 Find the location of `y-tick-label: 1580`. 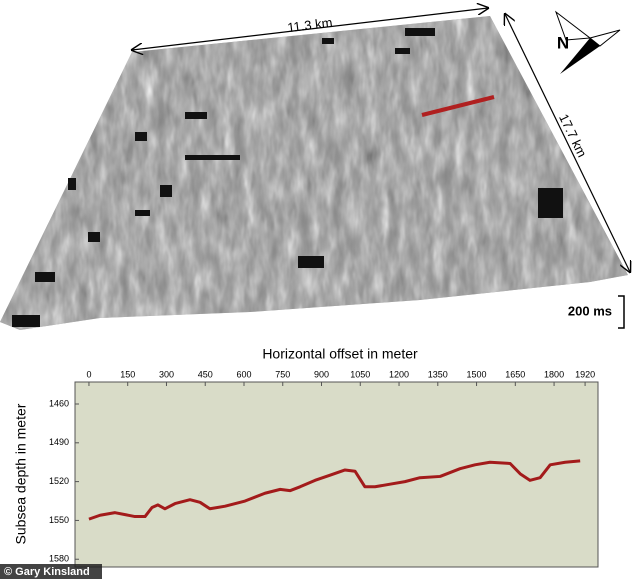

y-tick-label: 1580 is located at coordinates (59, 559).